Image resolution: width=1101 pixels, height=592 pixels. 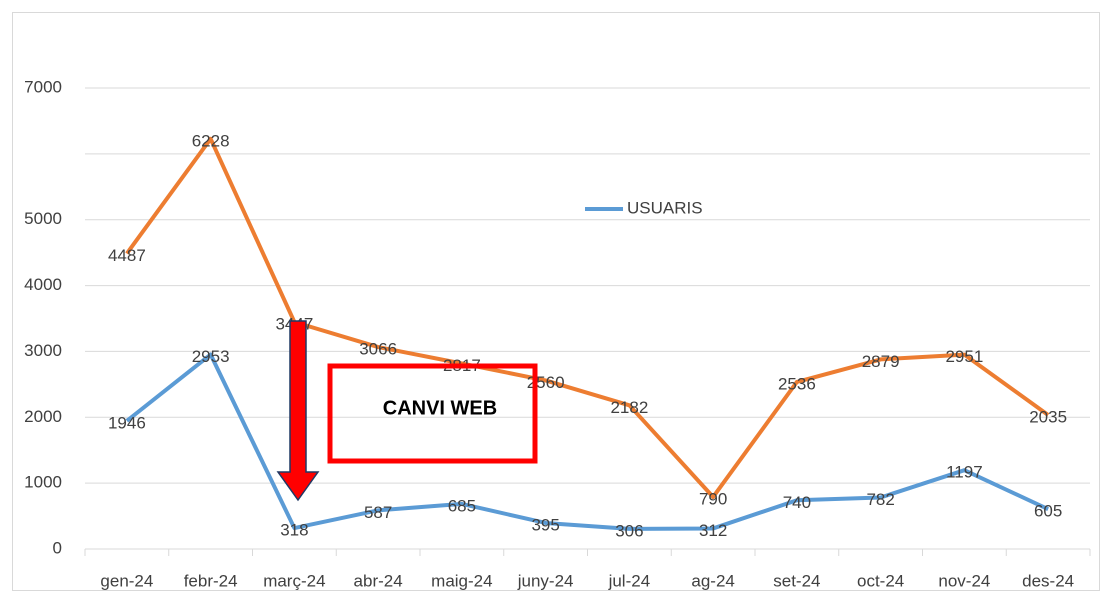 I want to click on x-tick-label: nov-24, so click(x=964, y=580).